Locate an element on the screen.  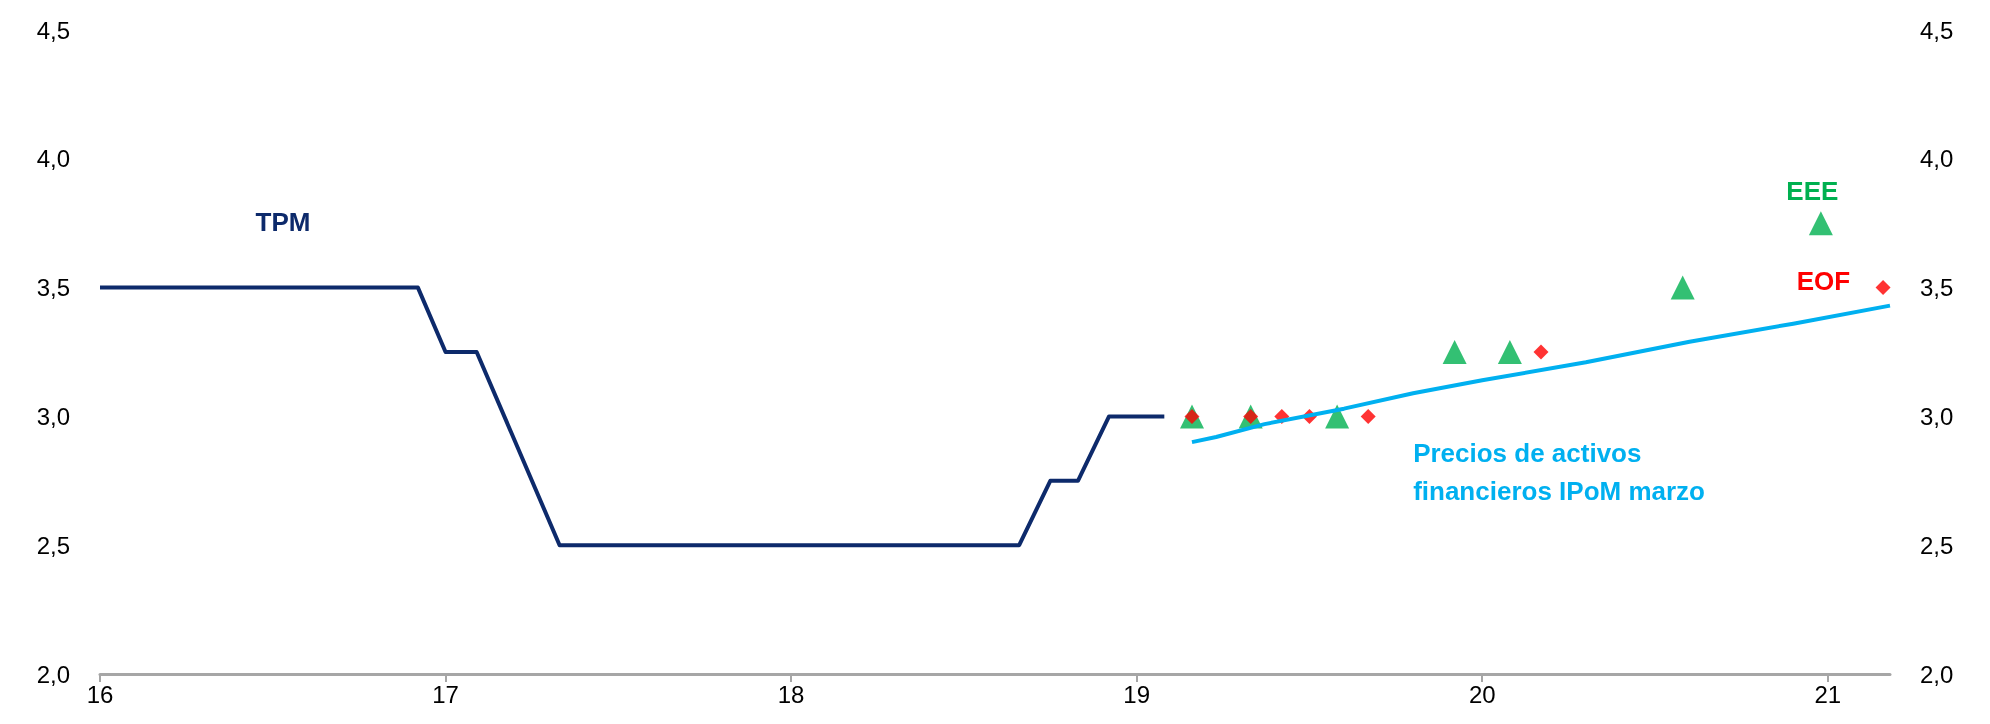
x-tick-label: 17 is located at coordinates (445, 694).